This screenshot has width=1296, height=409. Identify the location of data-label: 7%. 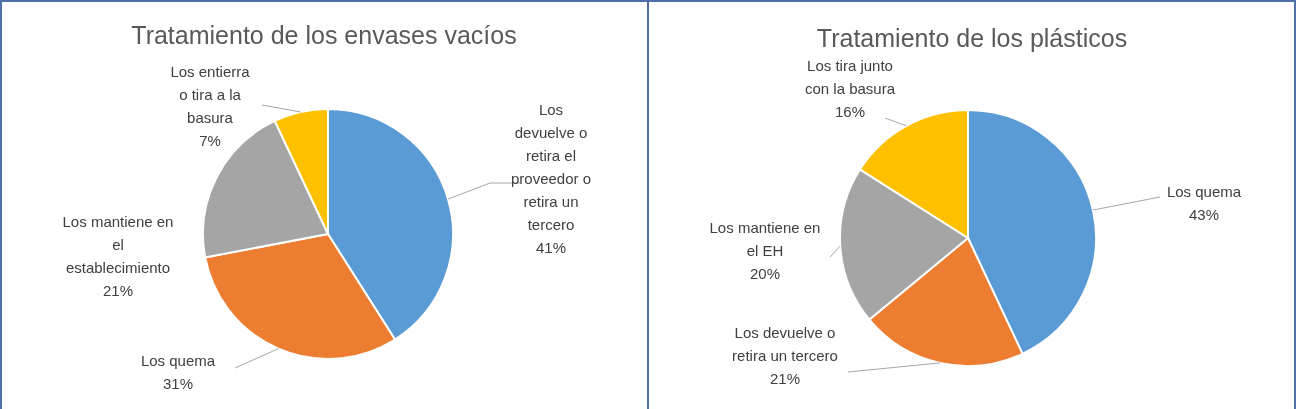
(210, 140).